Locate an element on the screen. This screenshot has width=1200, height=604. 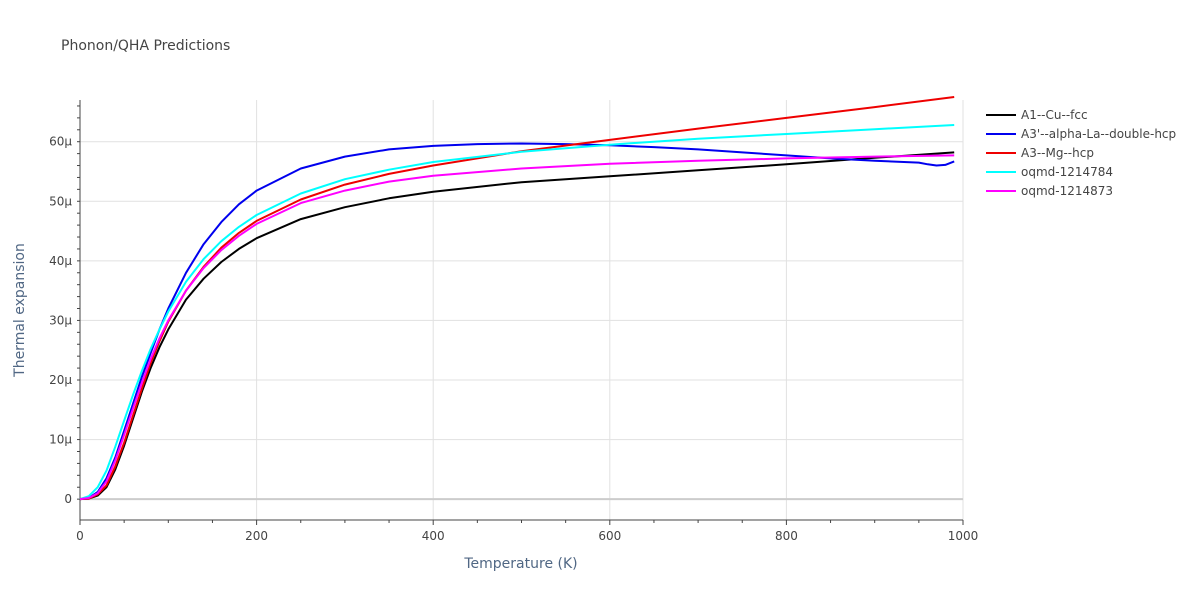
x-tick-label: 200 is located at coordinates (256, 536).